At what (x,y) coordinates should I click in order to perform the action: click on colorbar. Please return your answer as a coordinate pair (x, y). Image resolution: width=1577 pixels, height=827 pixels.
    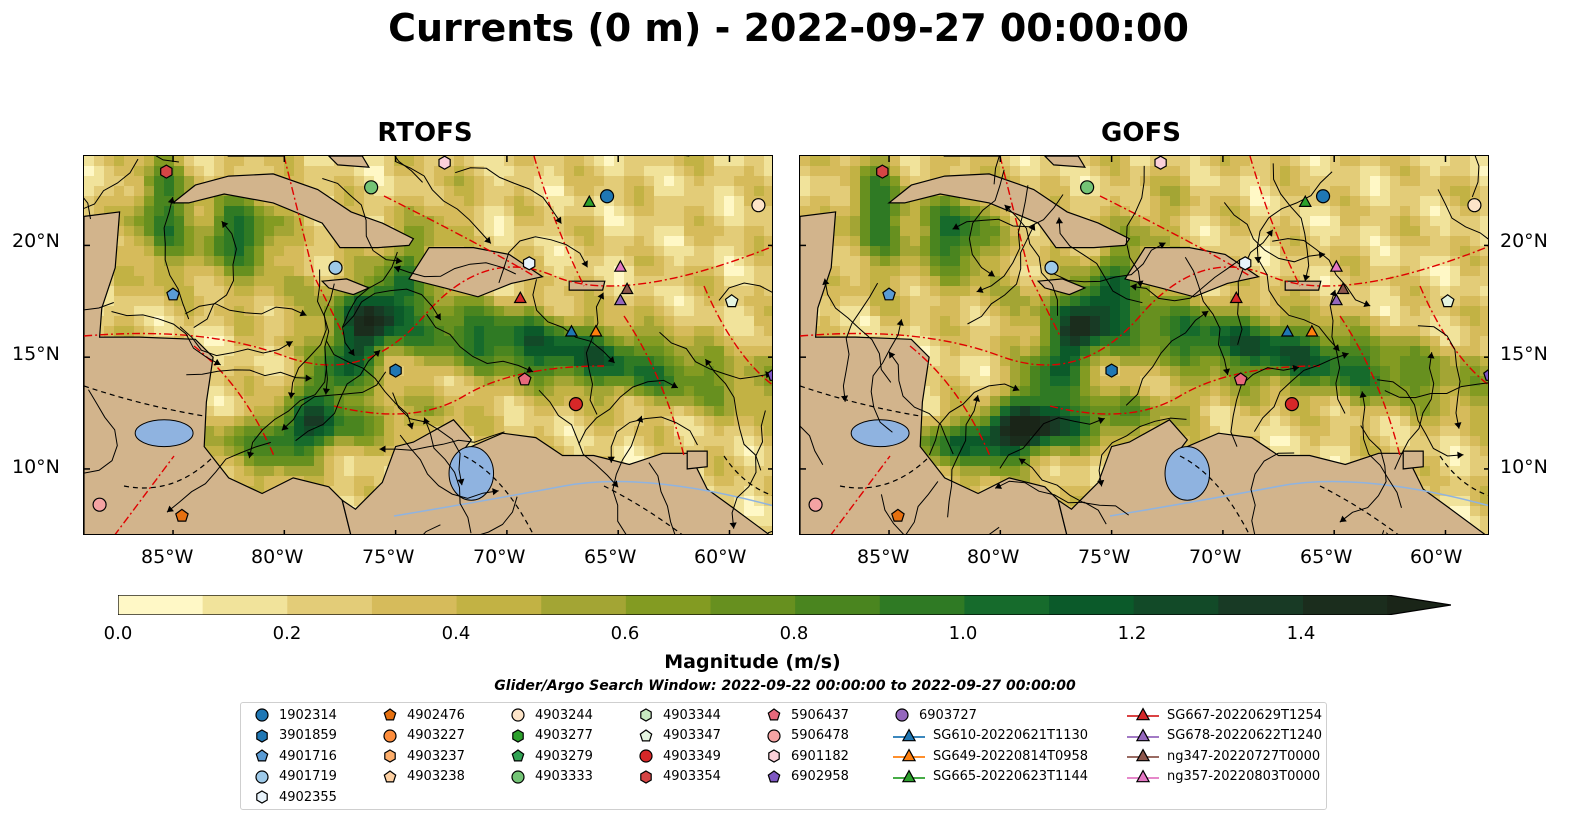
    Looking at the image, I should click on (784, 605).